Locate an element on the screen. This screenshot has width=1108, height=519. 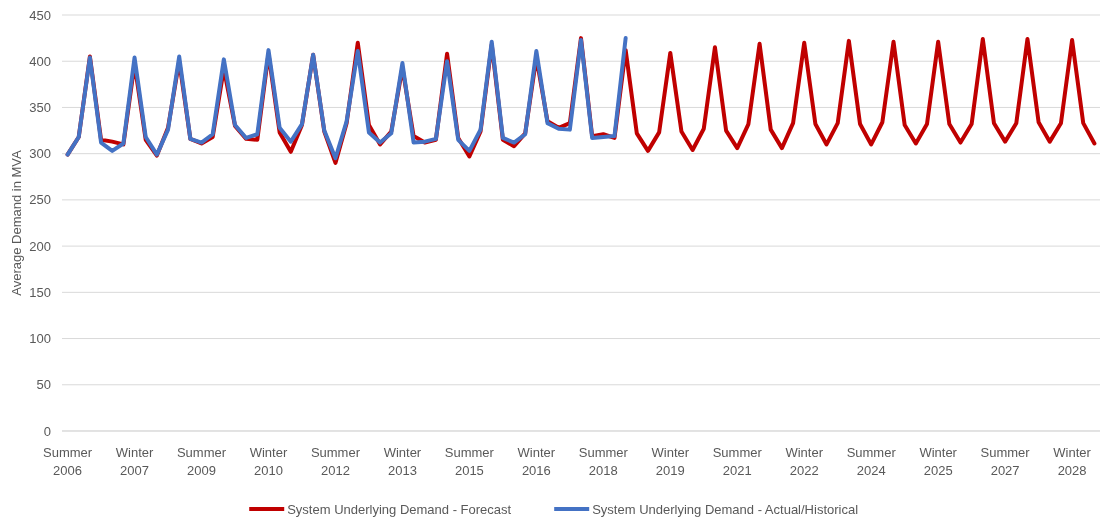
x-tick-label: Winter 2010 is located at coordinates (268, 461).